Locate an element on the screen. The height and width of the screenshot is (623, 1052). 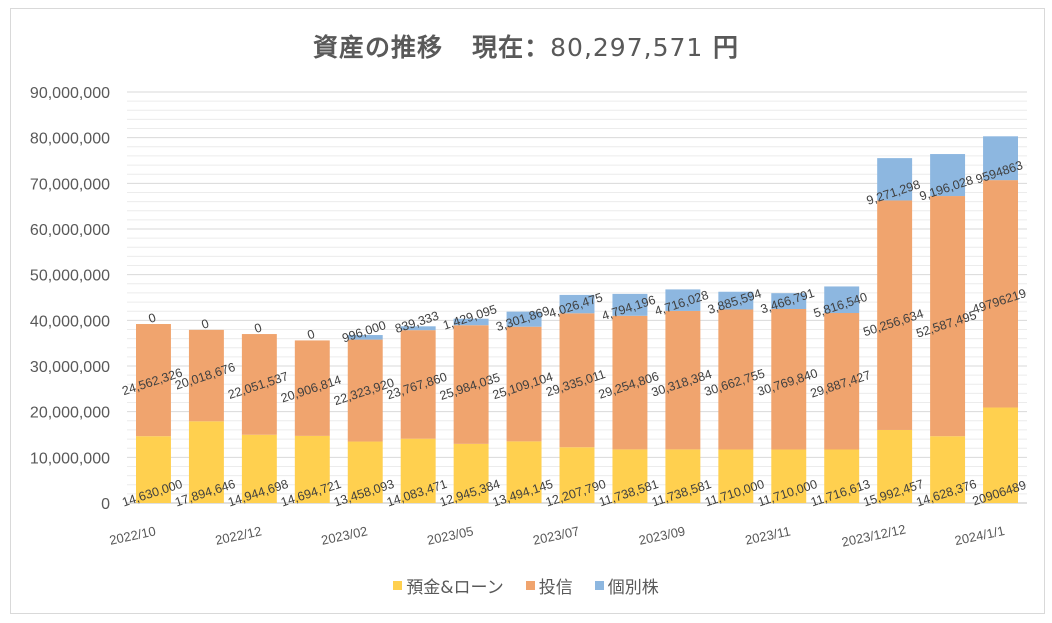
x-tick-label: 2023/09 is located at coordinates (661, 535).